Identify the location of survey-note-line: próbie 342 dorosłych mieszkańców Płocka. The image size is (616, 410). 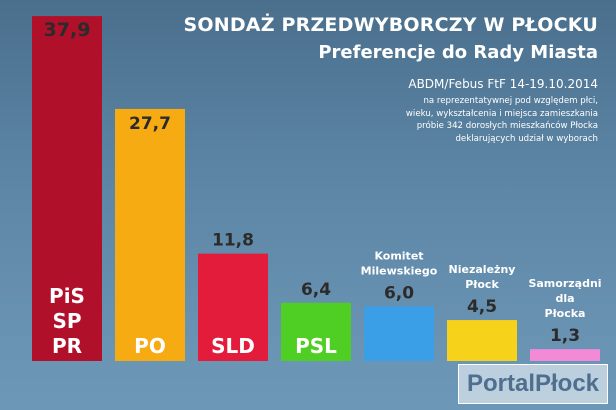
(507, 126).